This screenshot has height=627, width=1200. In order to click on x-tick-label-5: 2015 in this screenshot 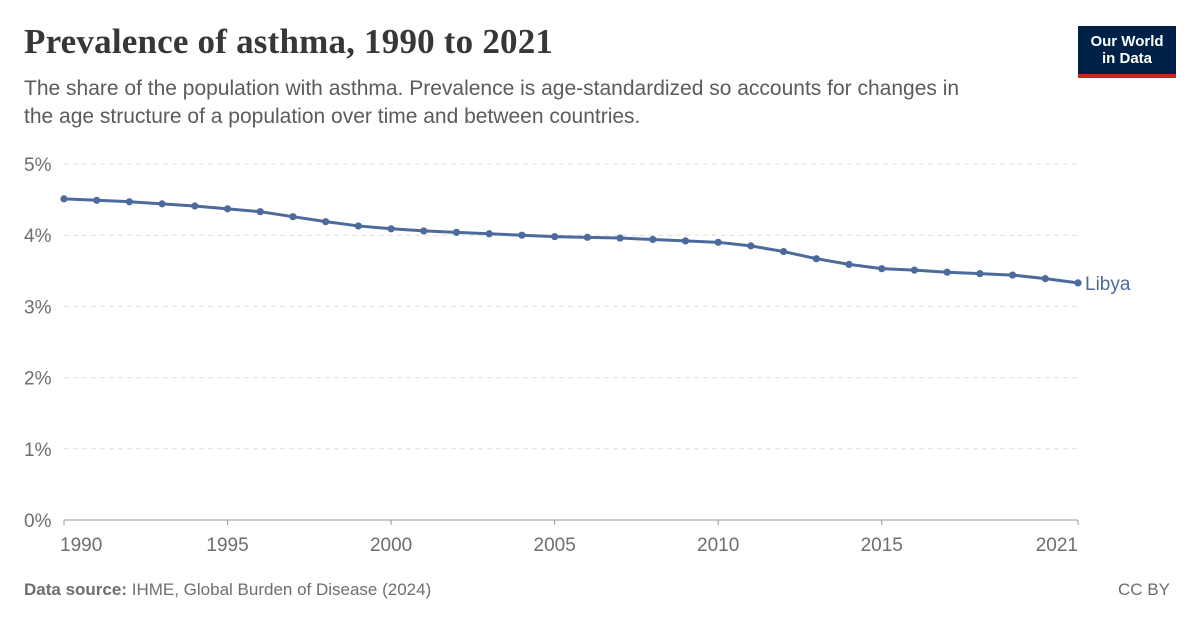, I will do `click(882, 545)`.